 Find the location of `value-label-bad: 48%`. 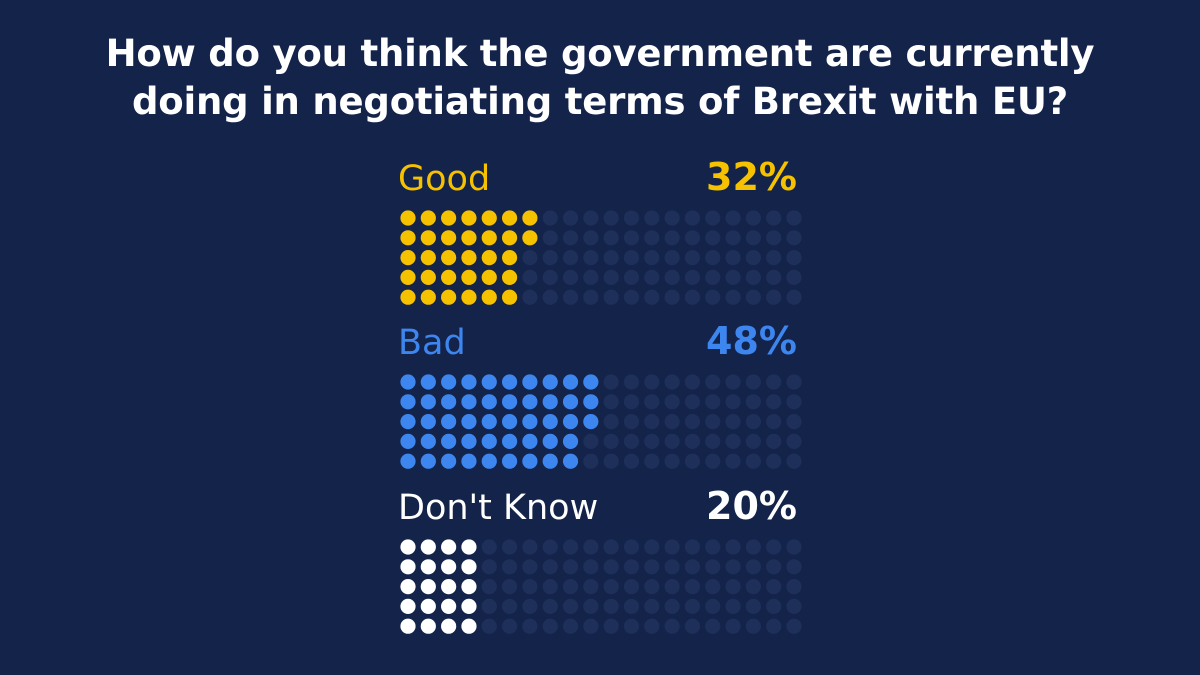

value-label-bad: 48% is located at coordinates (751, 341).